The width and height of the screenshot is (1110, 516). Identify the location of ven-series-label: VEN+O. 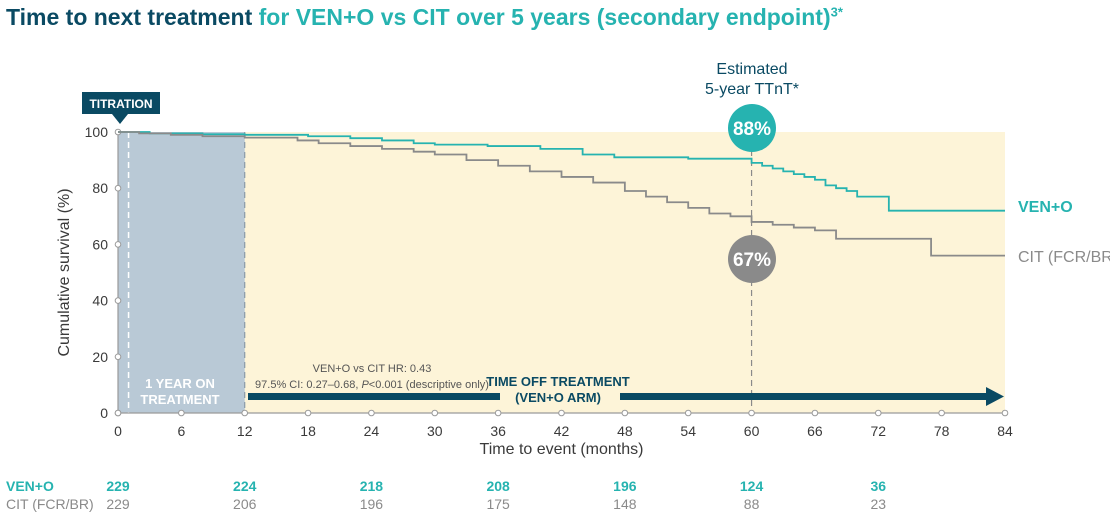
(1045, 207).